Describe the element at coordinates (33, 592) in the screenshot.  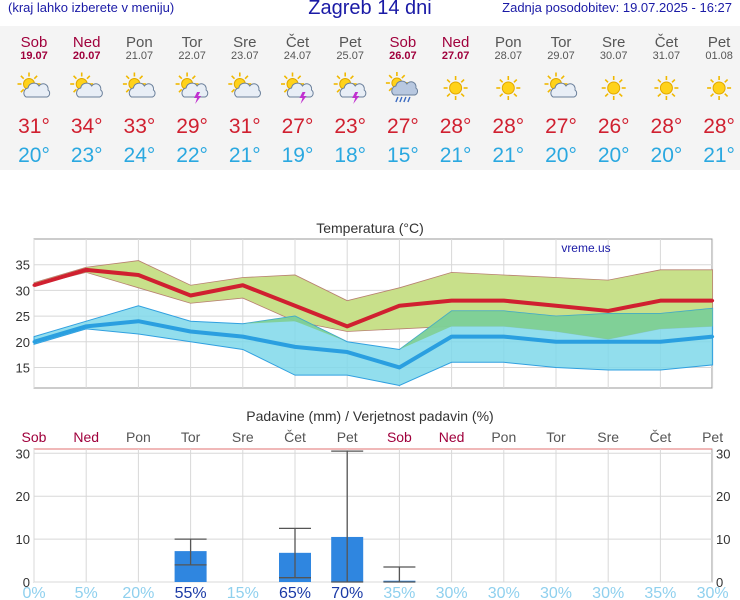
I see `precipitation-probability: 0%` at that location.